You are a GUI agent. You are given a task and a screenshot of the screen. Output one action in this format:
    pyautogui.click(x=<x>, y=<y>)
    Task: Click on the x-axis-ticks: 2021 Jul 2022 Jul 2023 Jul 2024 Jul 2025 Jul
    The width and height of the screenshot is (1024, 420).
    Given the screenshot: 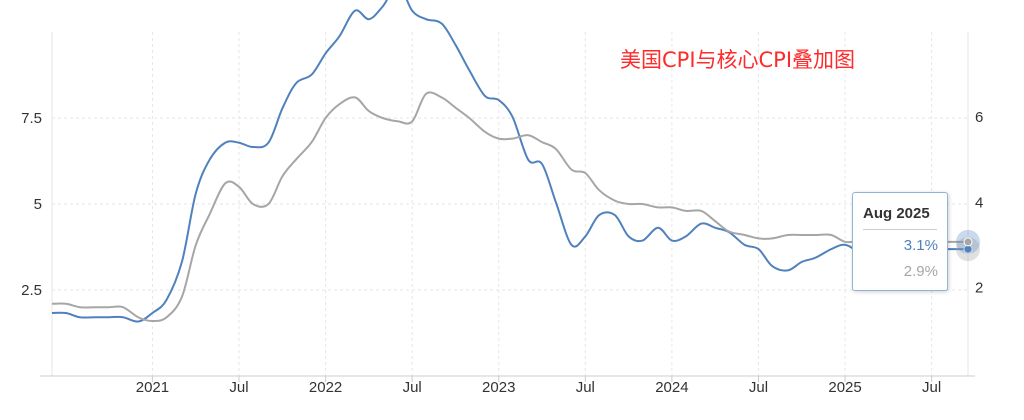 What is the action you would take?
    pyautogui.click(x=538, y=386)
    